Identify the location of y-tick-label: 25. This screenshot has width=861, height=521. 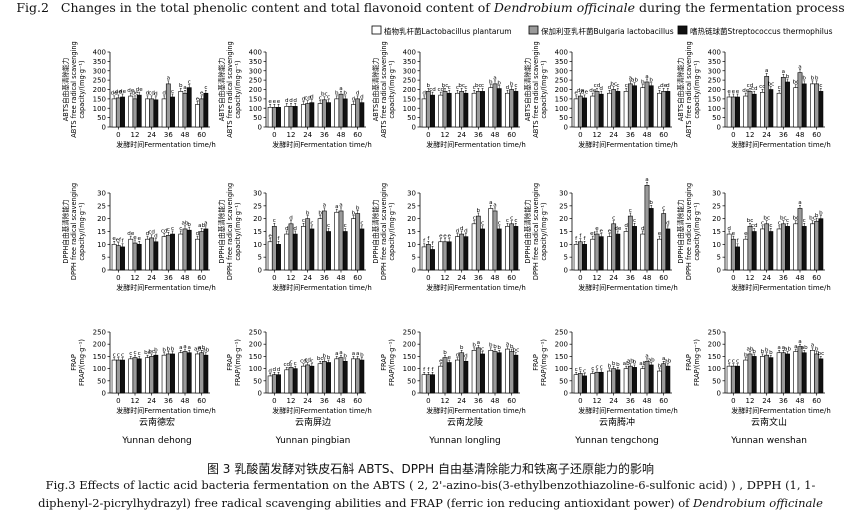
(563, 206).